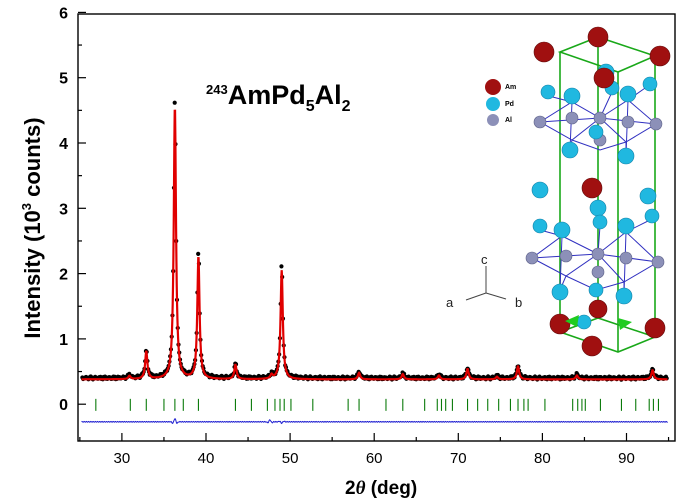  I want to click on difference-curve, so click(374, 421).